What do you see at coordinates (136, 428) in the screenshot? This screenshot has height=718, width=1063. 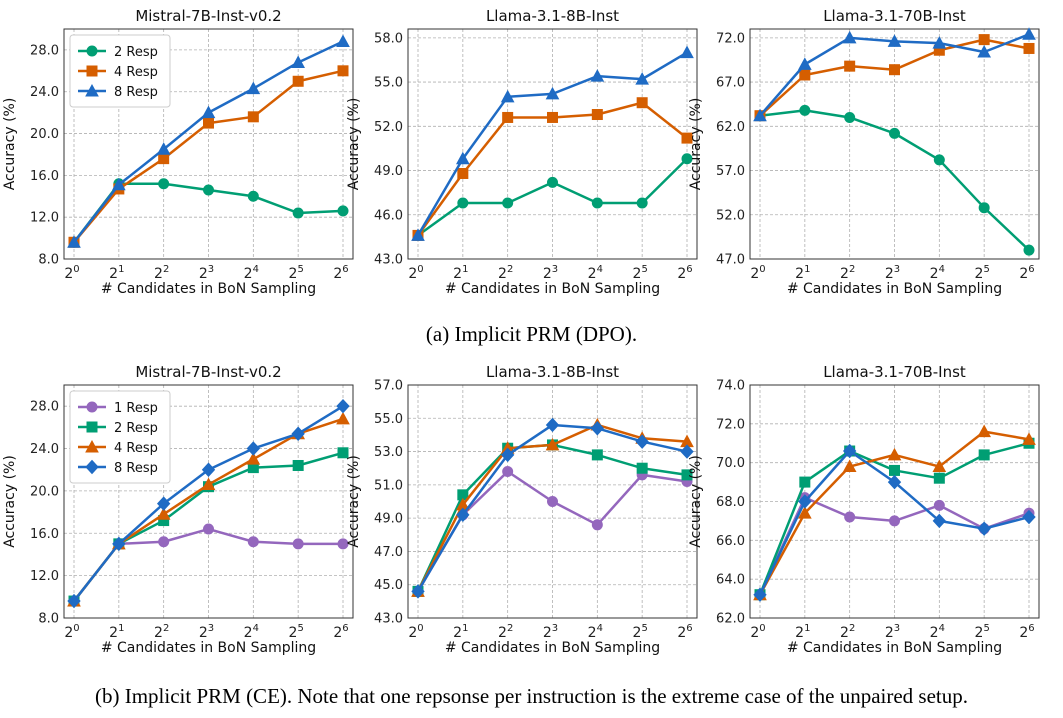 I see `legend-label: 2 Resp` at bounding box center [136, 428].